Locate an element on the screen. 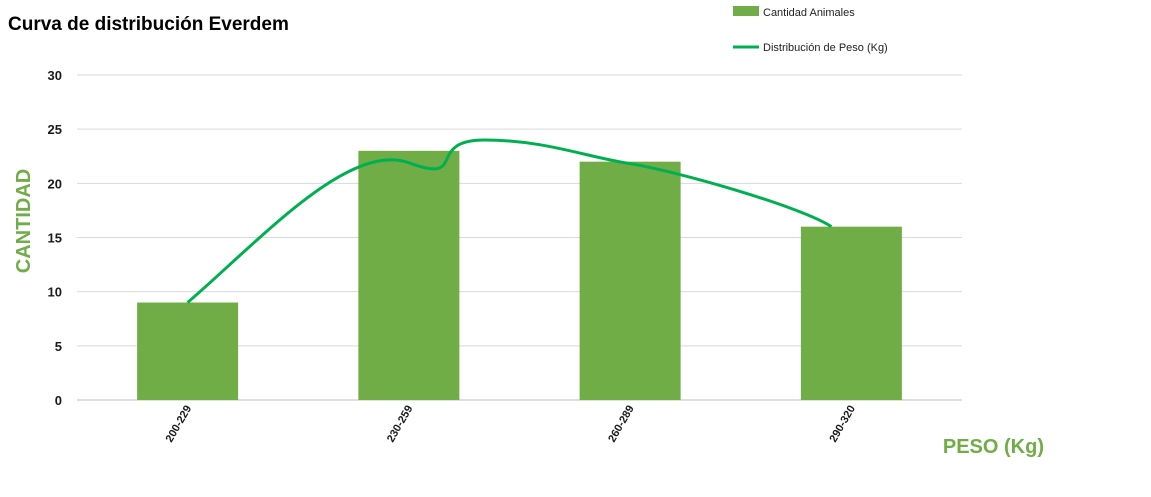 Image resolution: width=1151 pixels, height=497 pixels. y-tick-label-15: 15 is located at coordinates (55, 238).